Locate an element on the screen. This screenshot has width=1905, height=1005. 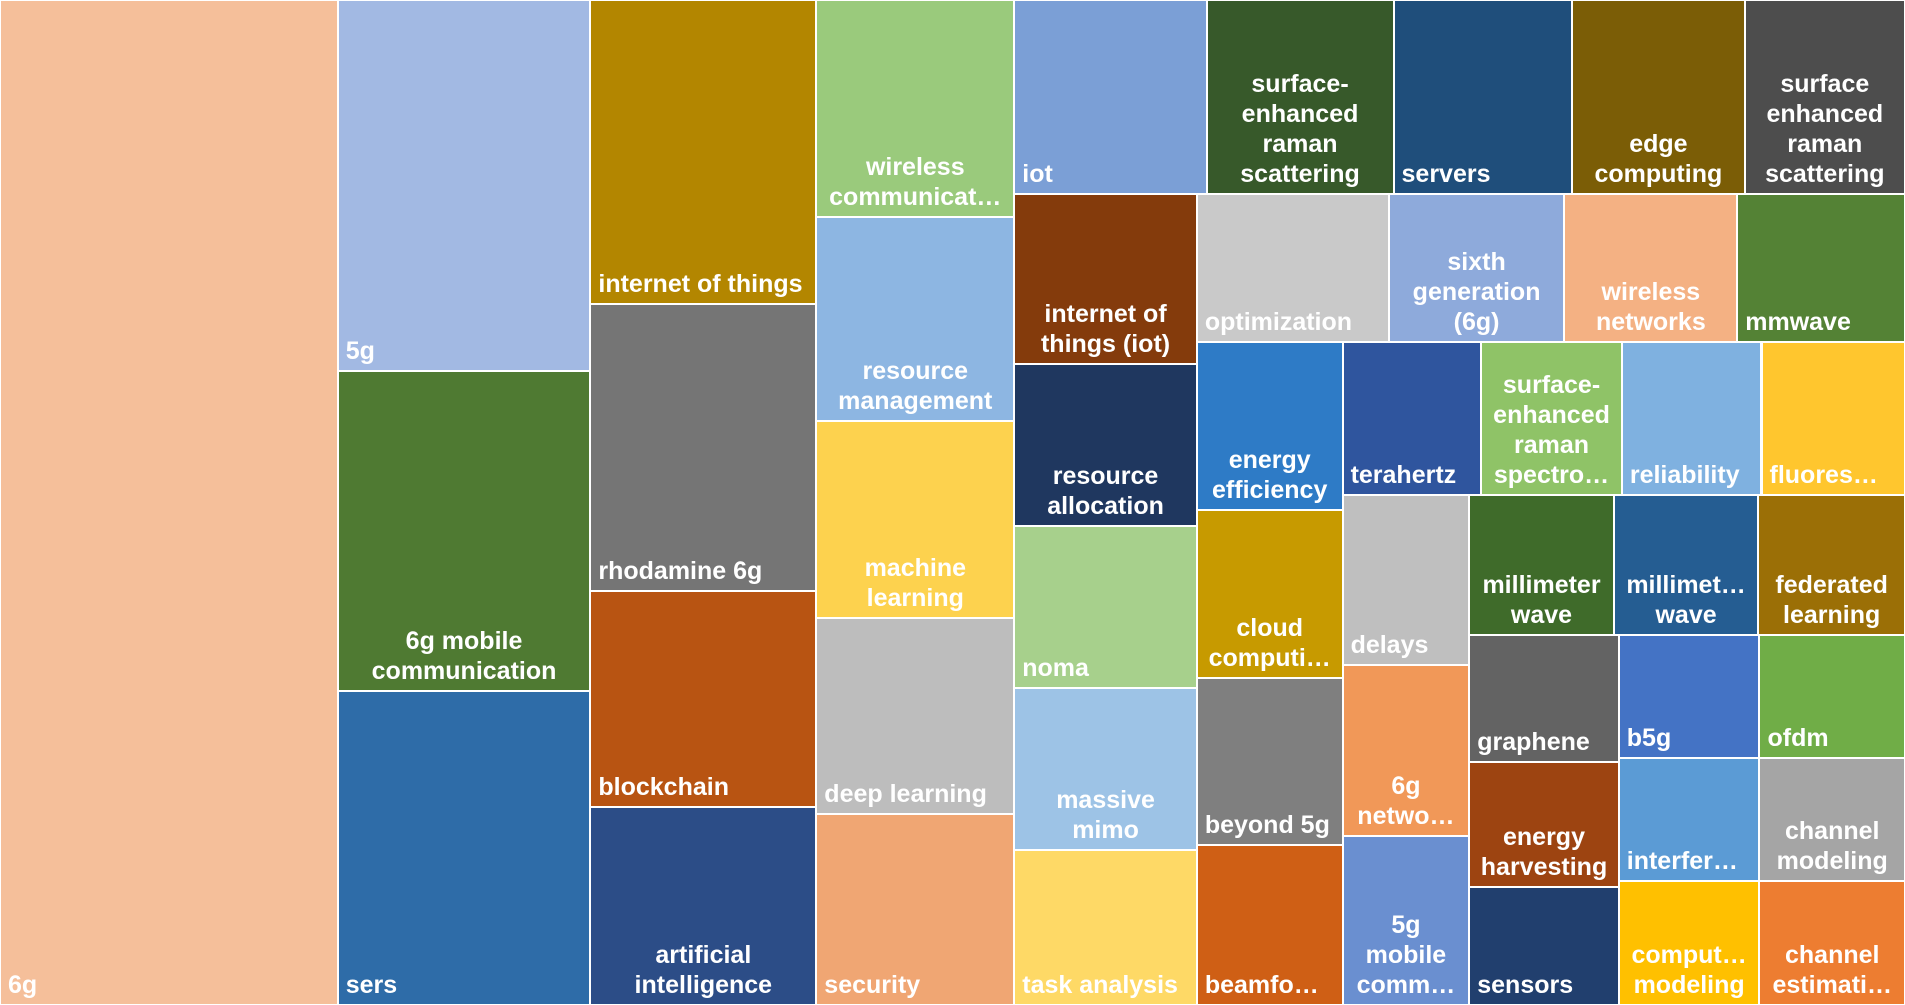
treemap-cell: resource allocation is located at coordinates (1105, 444).